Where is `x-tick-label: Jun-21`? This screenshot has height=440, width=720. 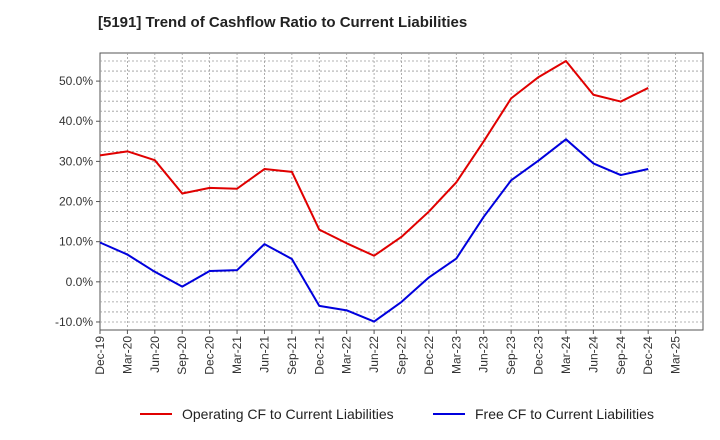 x-tick-label: Jun-21 is located at coordinates (264, 354).